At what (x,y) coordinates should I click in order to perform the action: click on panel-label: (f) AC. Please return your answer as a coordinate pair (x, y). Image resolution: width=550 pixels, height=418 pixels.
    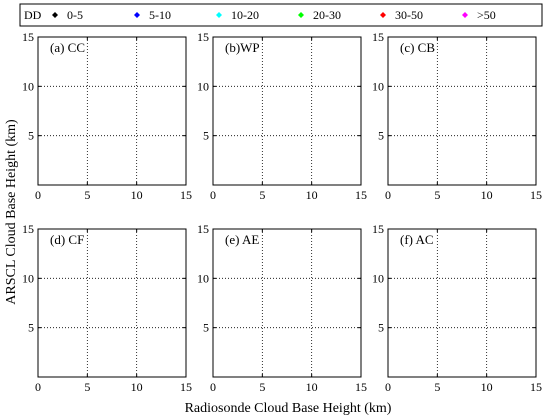
    Looking at the image, I should click on (417, 239).